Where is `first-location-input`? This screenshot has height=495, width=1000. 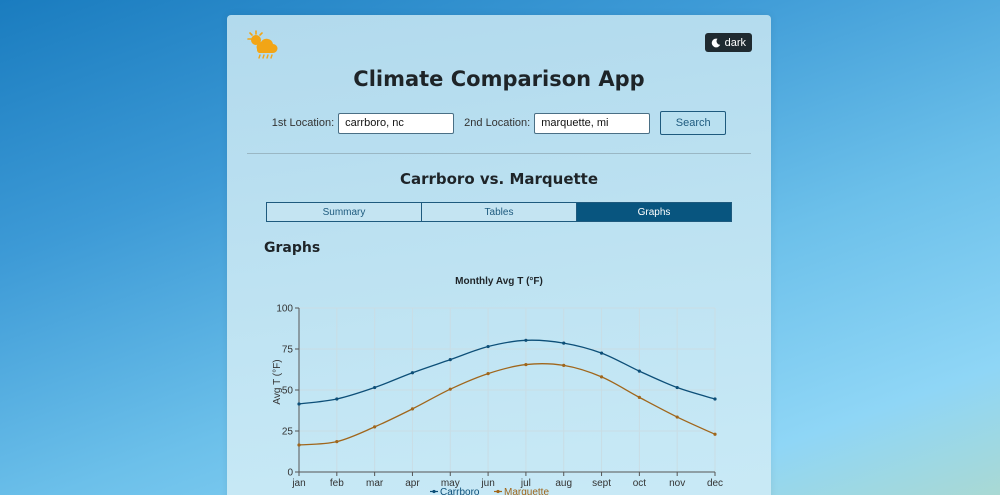
first-location-input is located at coordinates (396, 123).